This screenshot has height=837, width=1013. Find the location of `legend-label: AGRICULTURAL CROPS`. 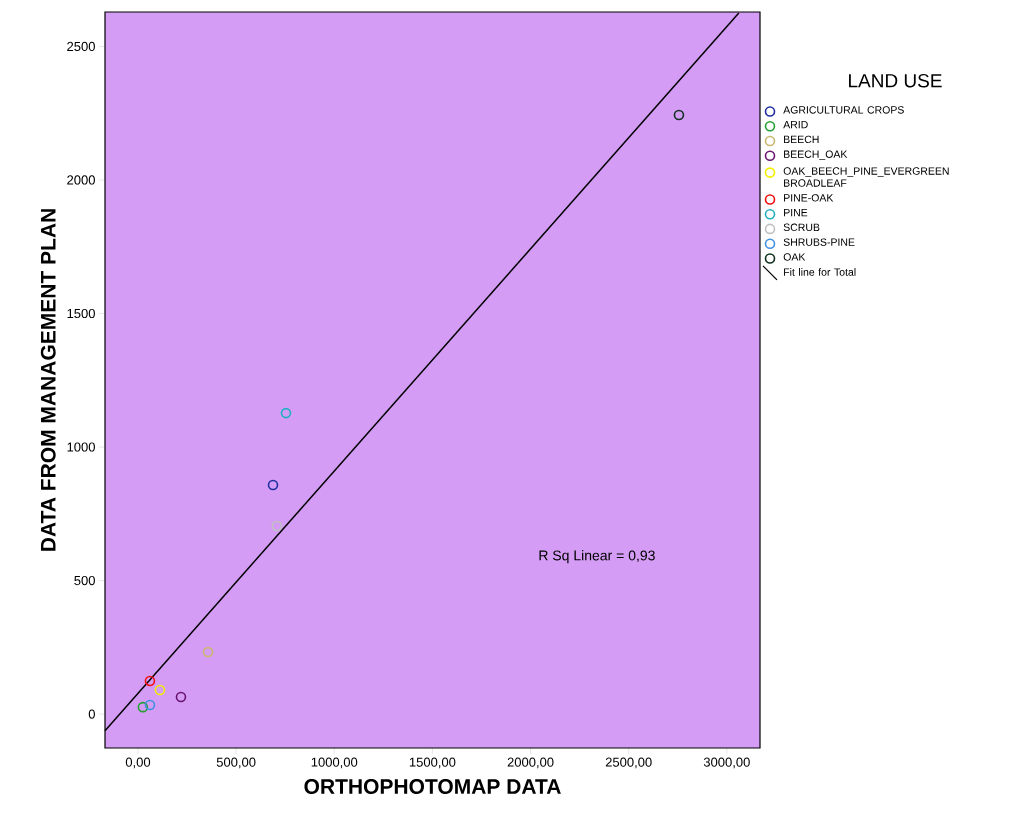

legend-label: AGRICULTURAL CROPS is located at coordinates (843, 110).